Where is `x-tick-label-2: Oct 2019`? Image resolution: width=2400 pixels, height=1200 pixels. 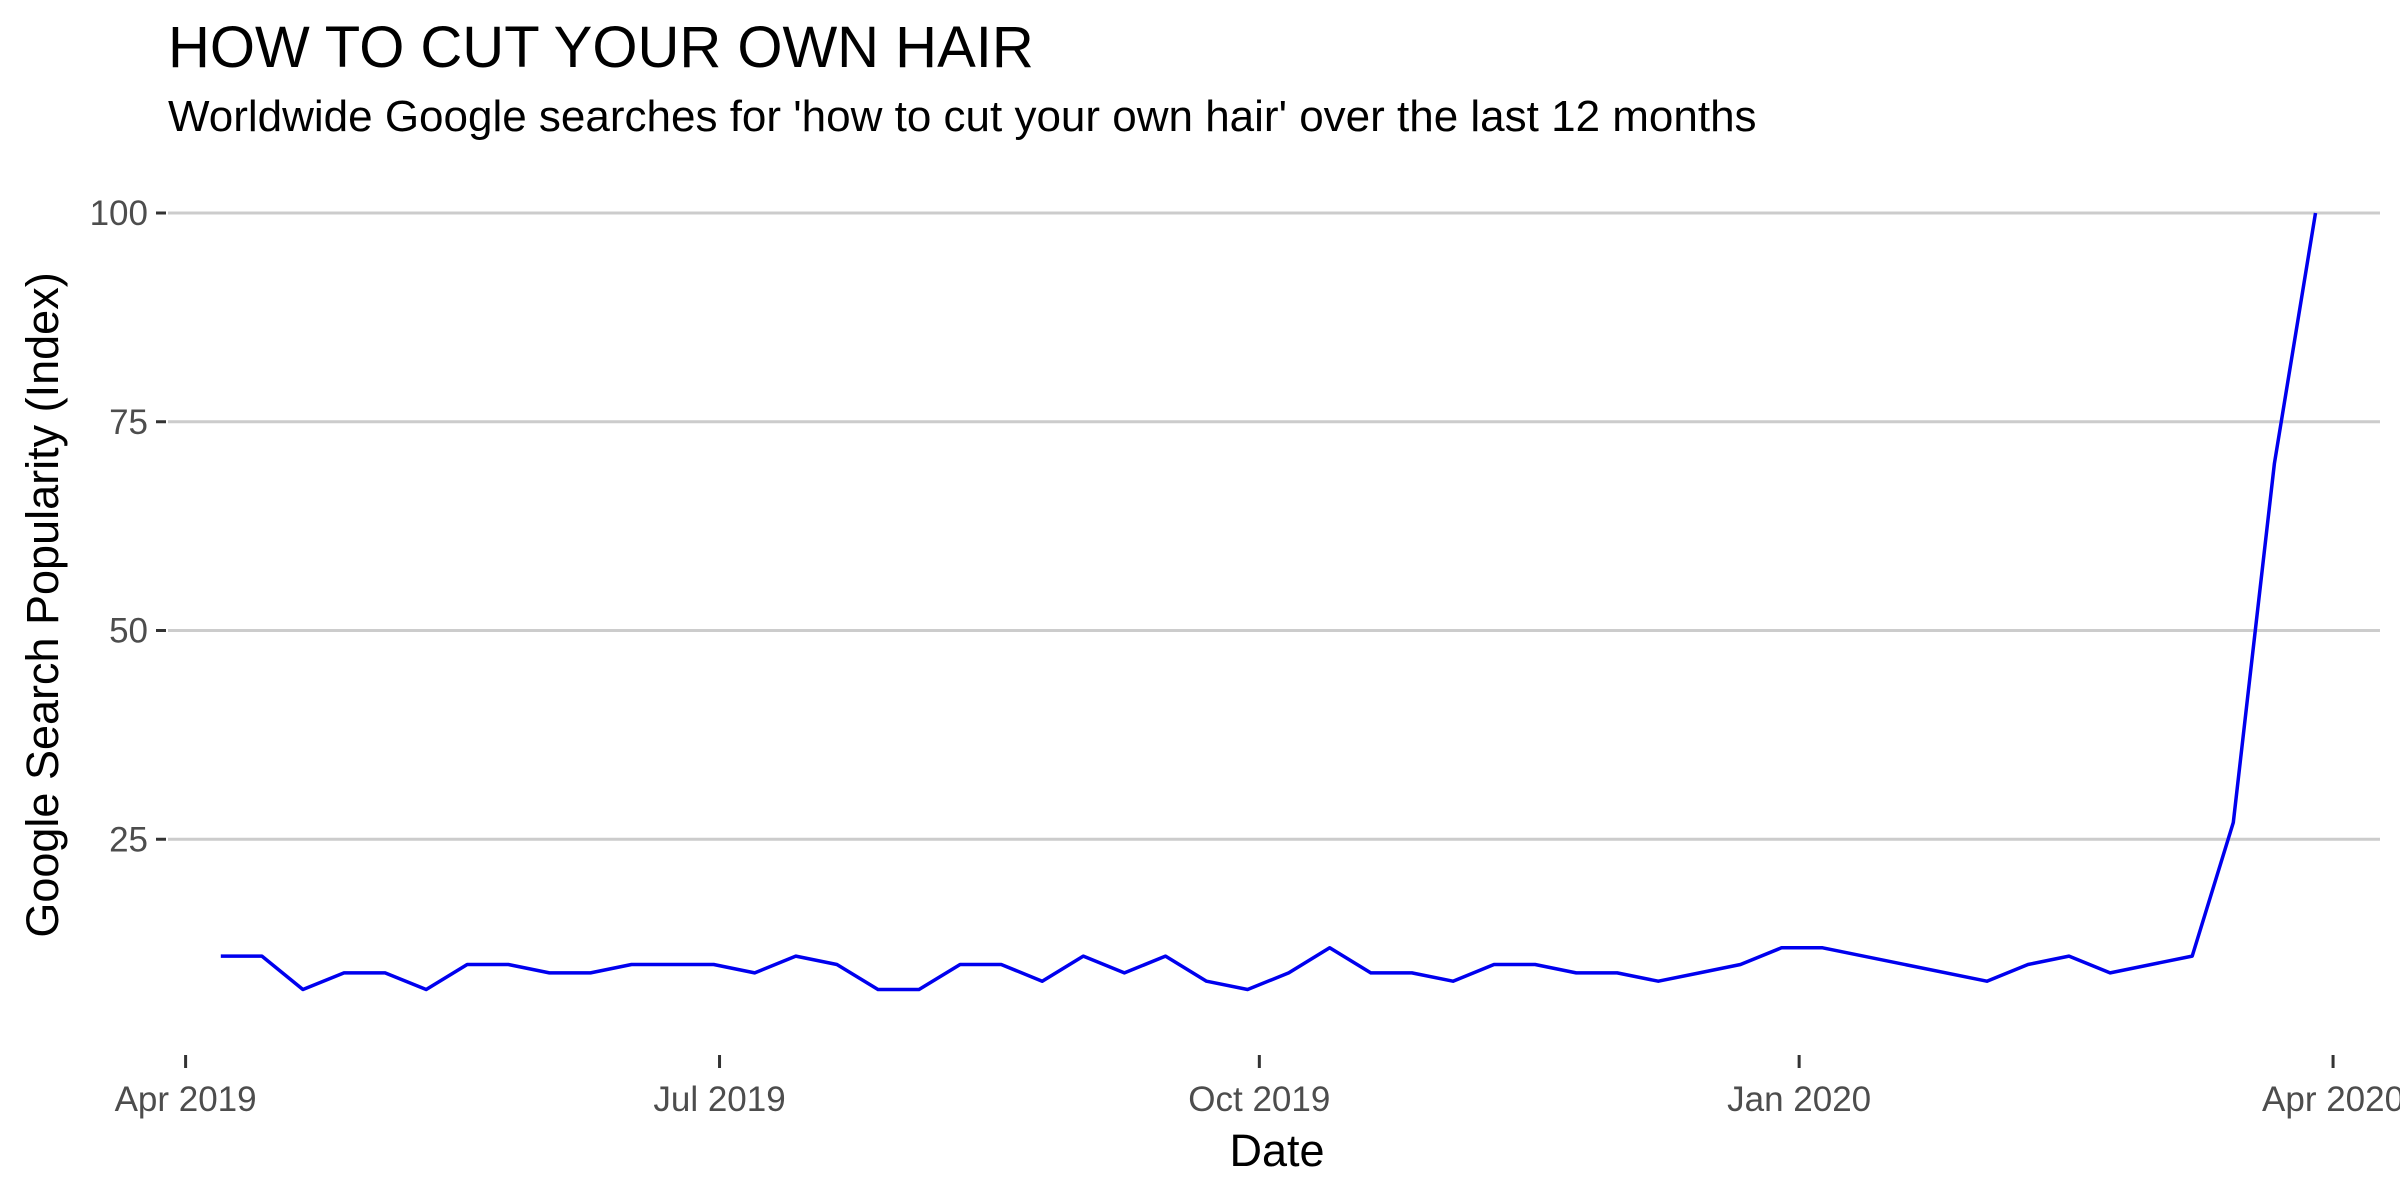 x-tick-label-2: Oct 2019 is located at coordinates (1259, 1099).